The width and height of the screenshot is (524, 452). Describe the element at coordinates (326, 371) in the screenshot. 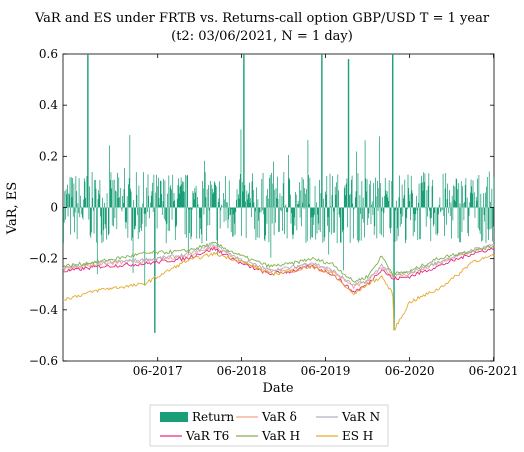

I see `x-tick-label: 06-2019` at that location.